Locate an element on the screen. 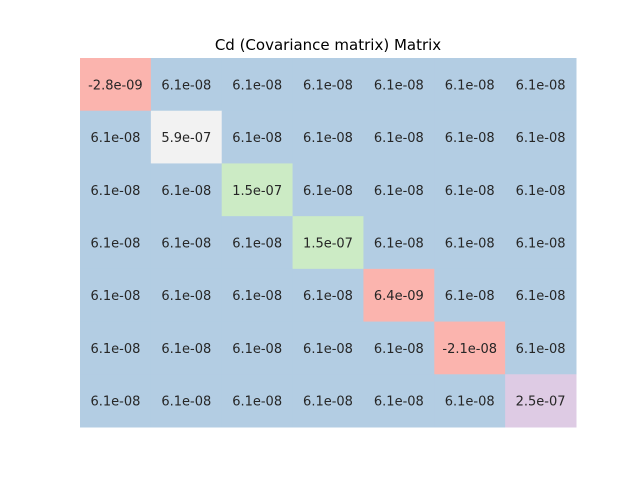 This screenshot has height=480, width=640. cell-value-r0-c3: 6.1e-08 is located at coordinates (328, 85).